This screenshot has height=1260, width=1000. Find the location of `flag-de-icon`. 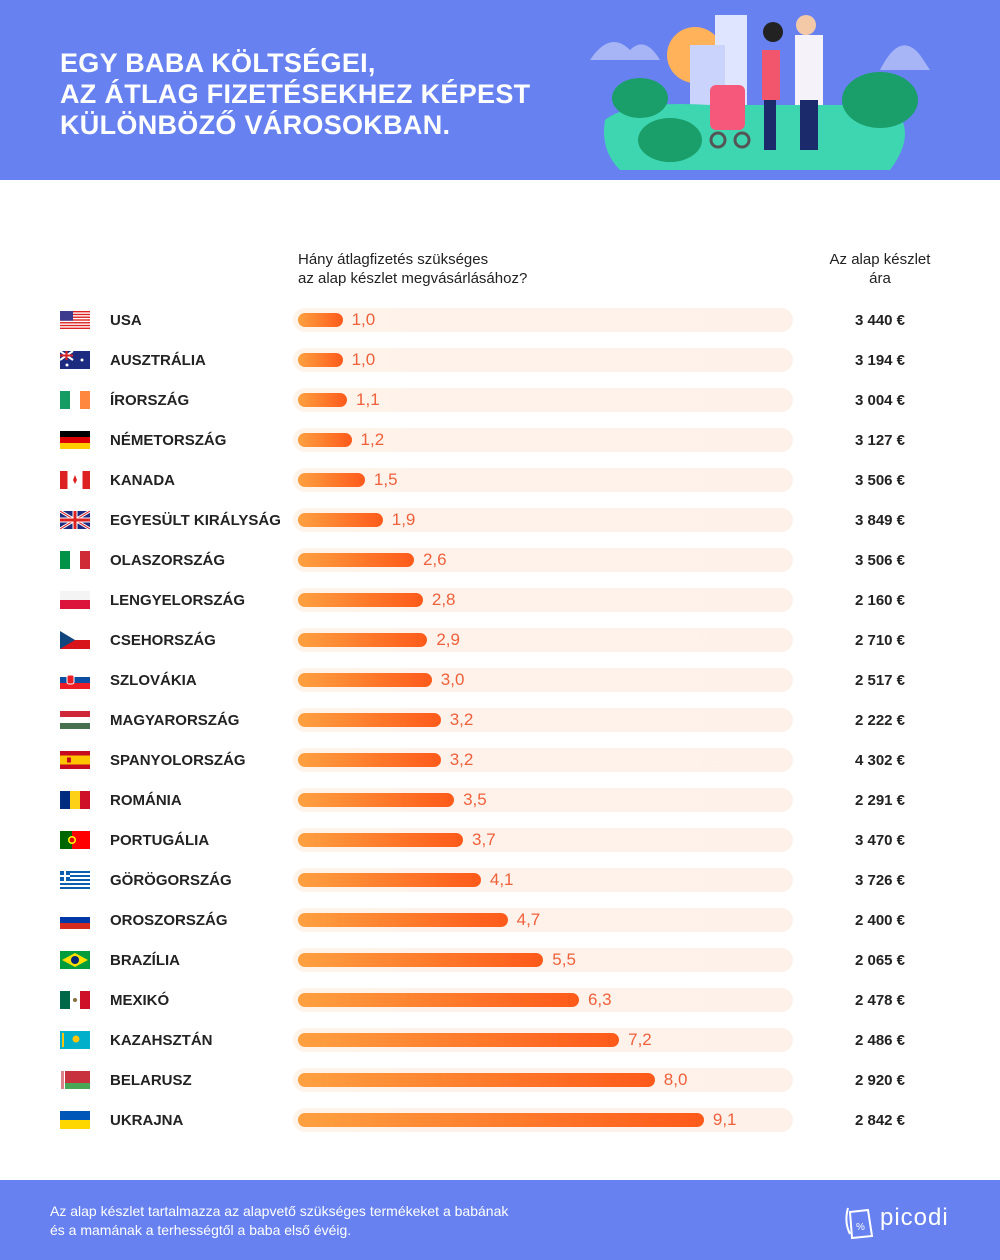

flag-de-icon is located at coordinates (75, 440).